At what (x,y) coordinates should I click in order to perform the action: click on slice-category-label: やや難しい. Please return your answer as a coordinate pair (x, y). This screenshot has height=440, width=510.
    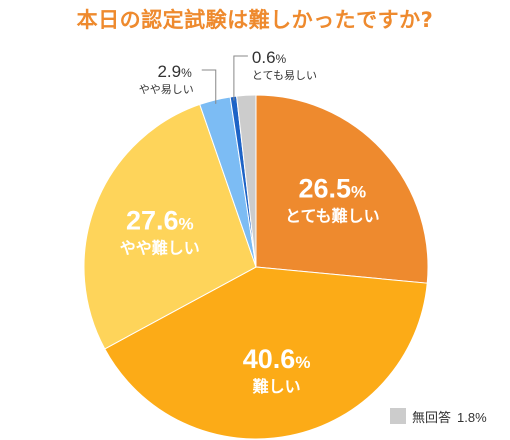
    Looking at the image, I should click on (160, 248).